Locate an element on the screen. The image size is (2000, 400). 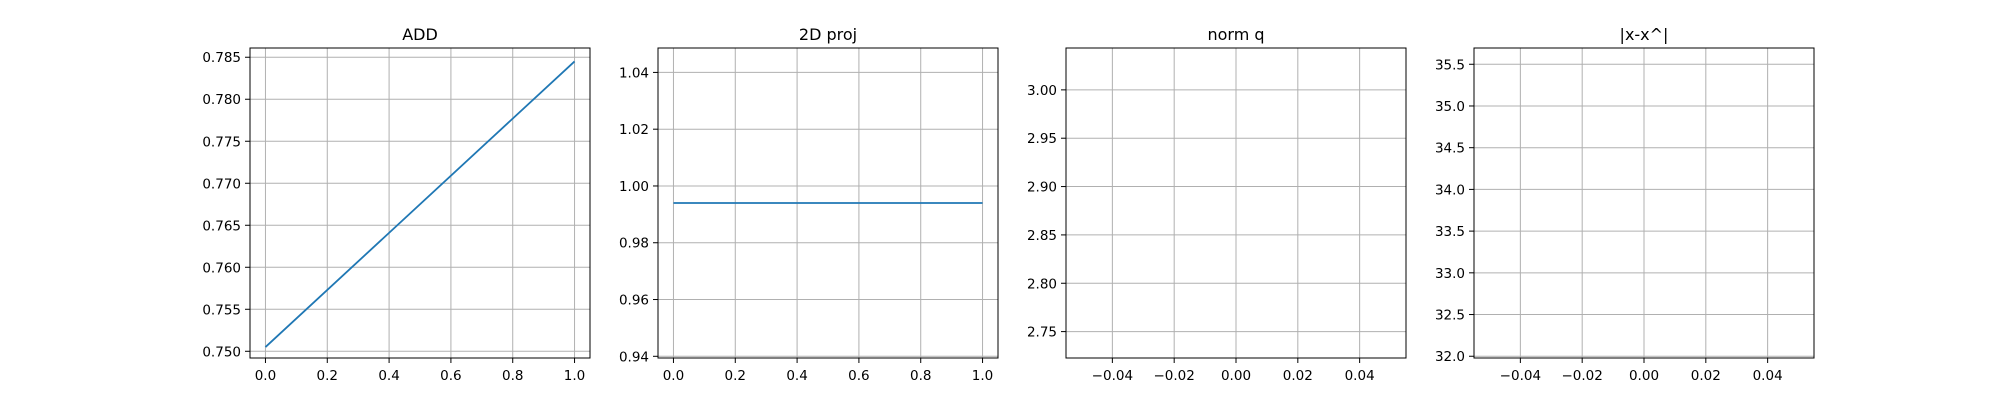
y-tick-label: 34.0 is located at coordinates (1450, 190).